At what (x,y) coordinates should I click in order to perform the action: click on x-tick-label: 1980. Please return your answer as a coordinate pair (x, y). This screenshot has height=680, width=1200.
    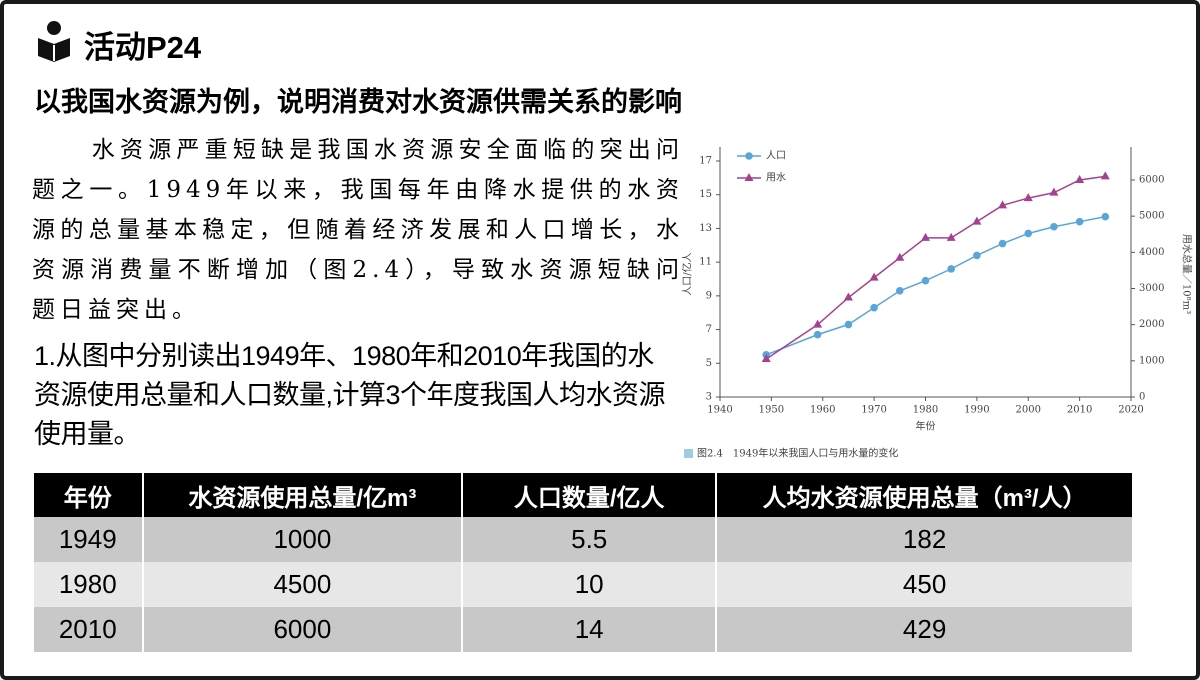
    Looking at the image, I should click on (925, 410).